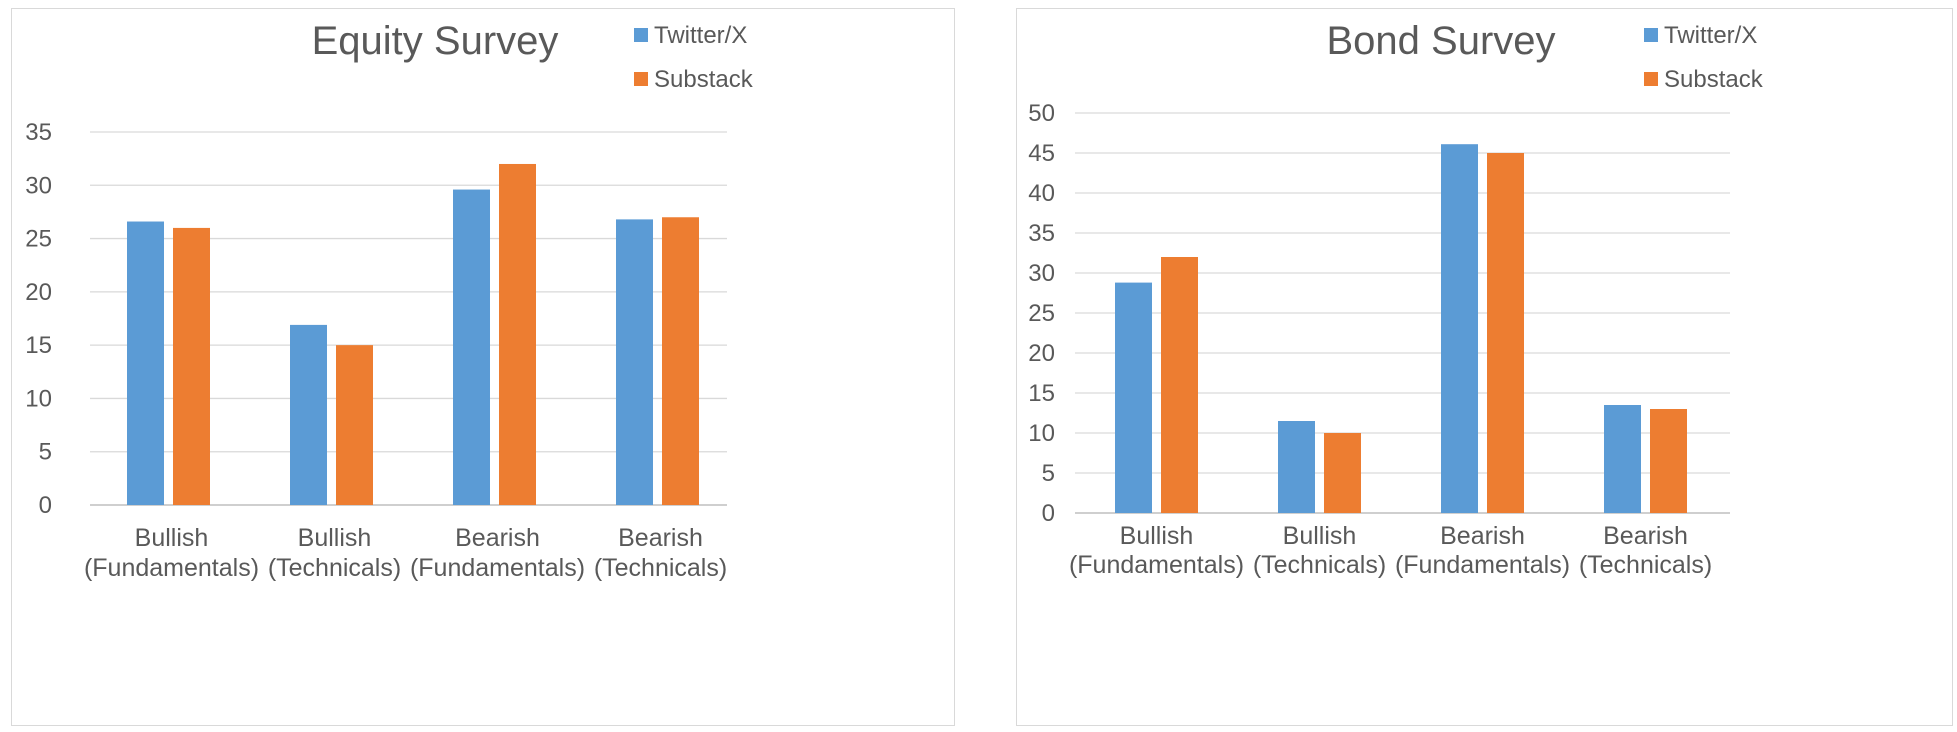 The image size is (1957, 732). I want to click on bond-y-tick-label: 45, so click(1041, 153).